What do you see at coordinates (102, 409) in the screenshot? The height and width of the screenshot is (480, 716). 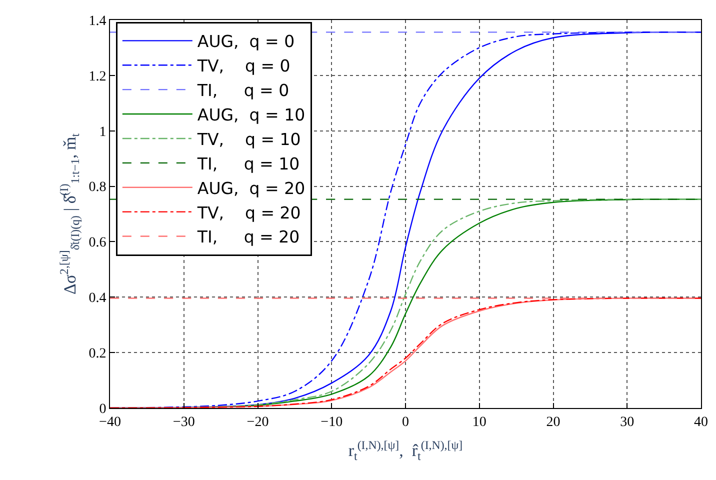 I see `y-tick-label: 0` at bounding box center [102, 409].